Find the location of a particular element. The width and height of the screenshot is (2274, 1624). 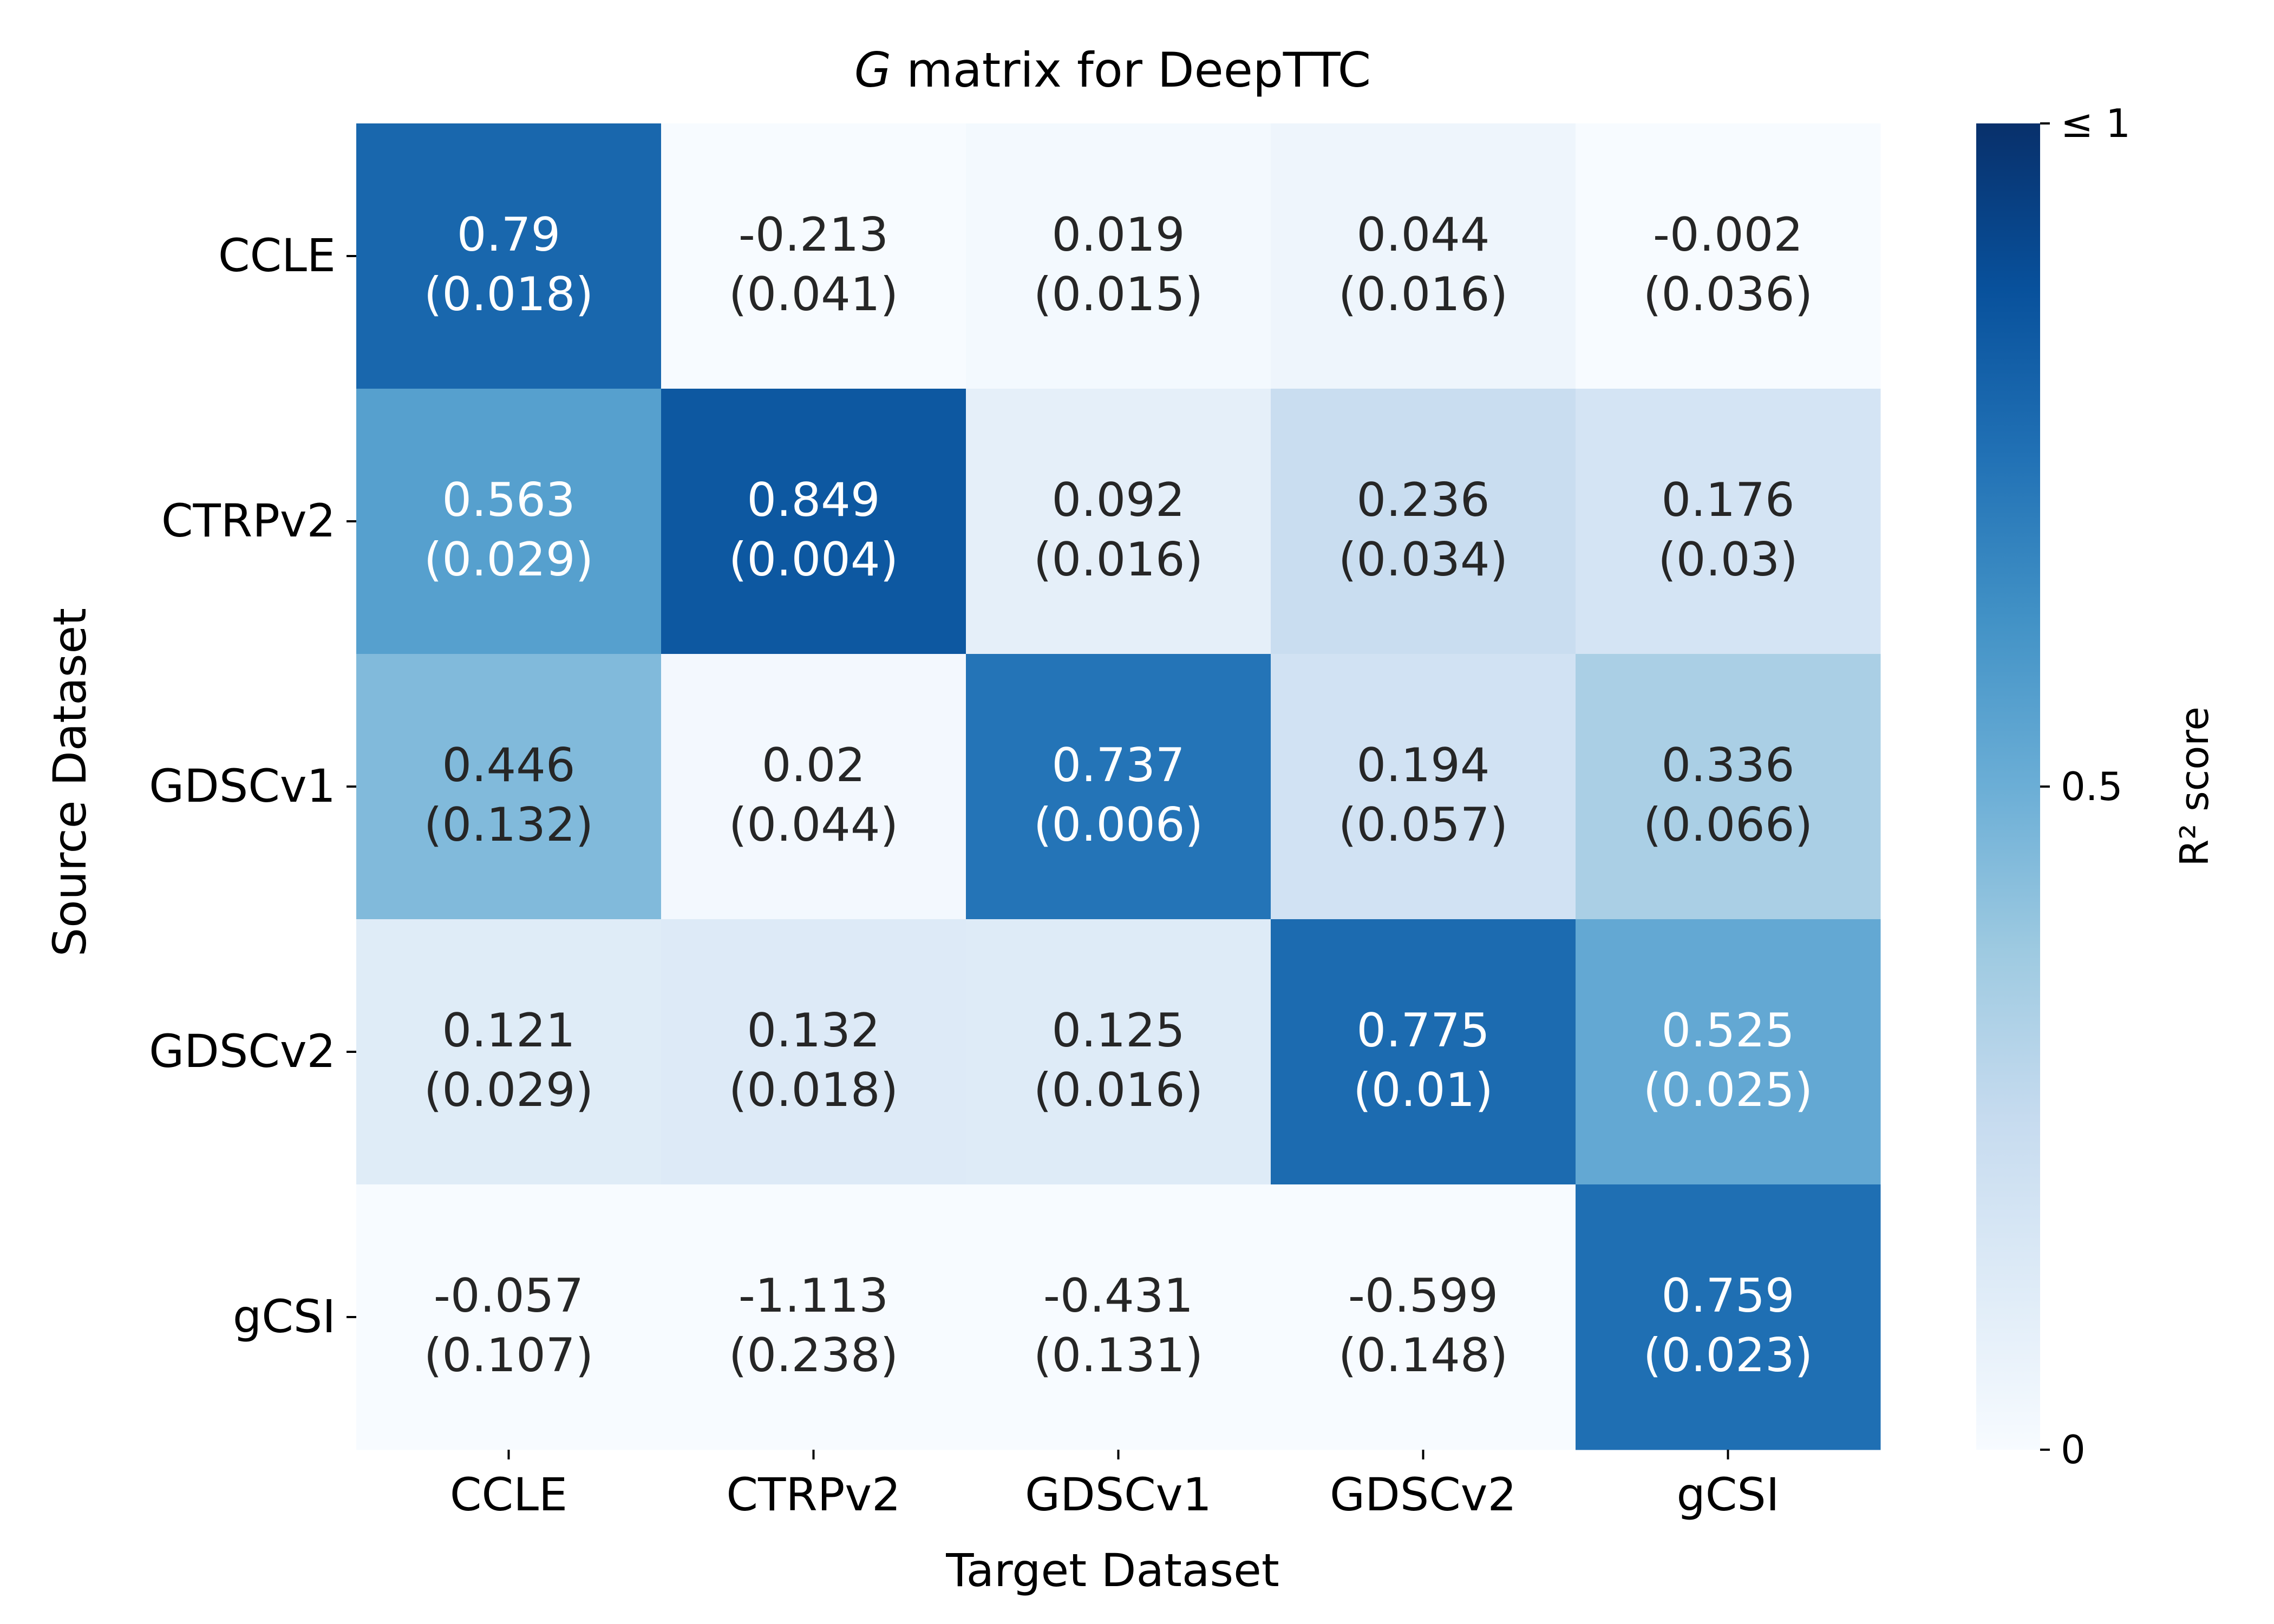

chart-title-italic: G is located at coordinates (873, 70).